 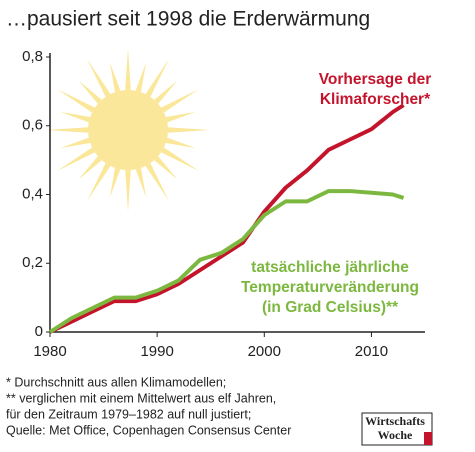 I want to click on y-tick-label: 0,4, so click(x=32, y=193).